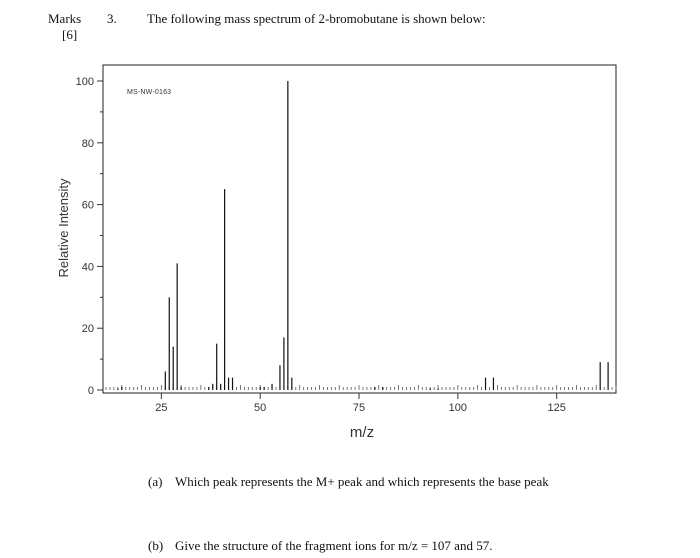 Image resolution: width=700 pixels, height=558 pixels. I want to click on x-tick-label: 125, so click(557, 408).